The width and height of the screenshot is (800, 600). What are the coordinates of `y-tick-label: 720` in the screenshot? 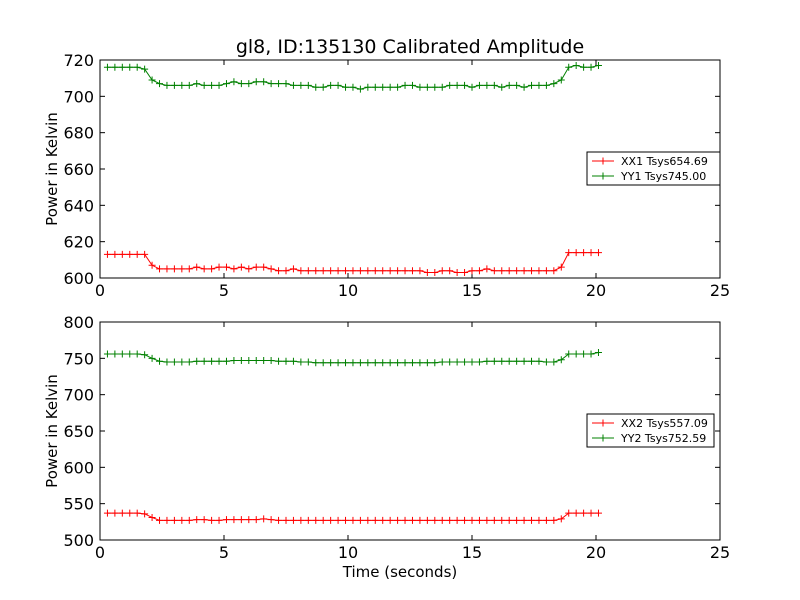 It's located at (78, 60).